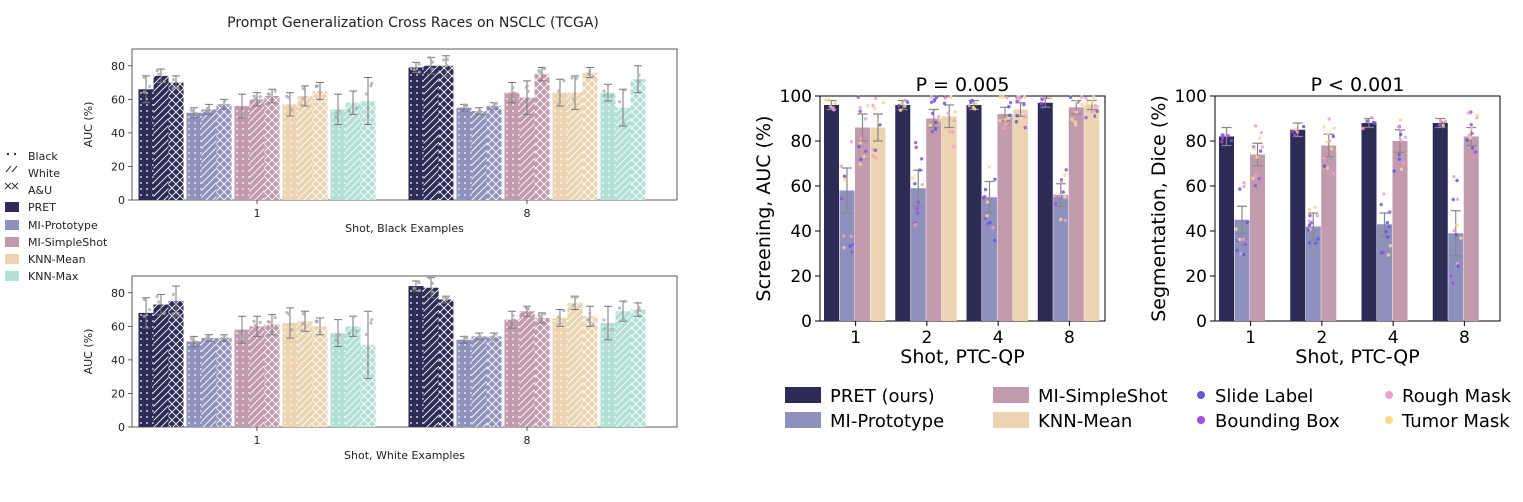 The width and height of the screenshot is (1523, 502). What do you see at coordinates (51, 225) in the screenshot?
I see `legend-method-mi-prototype: MI-Prototype` at bounding box center [51, 225].